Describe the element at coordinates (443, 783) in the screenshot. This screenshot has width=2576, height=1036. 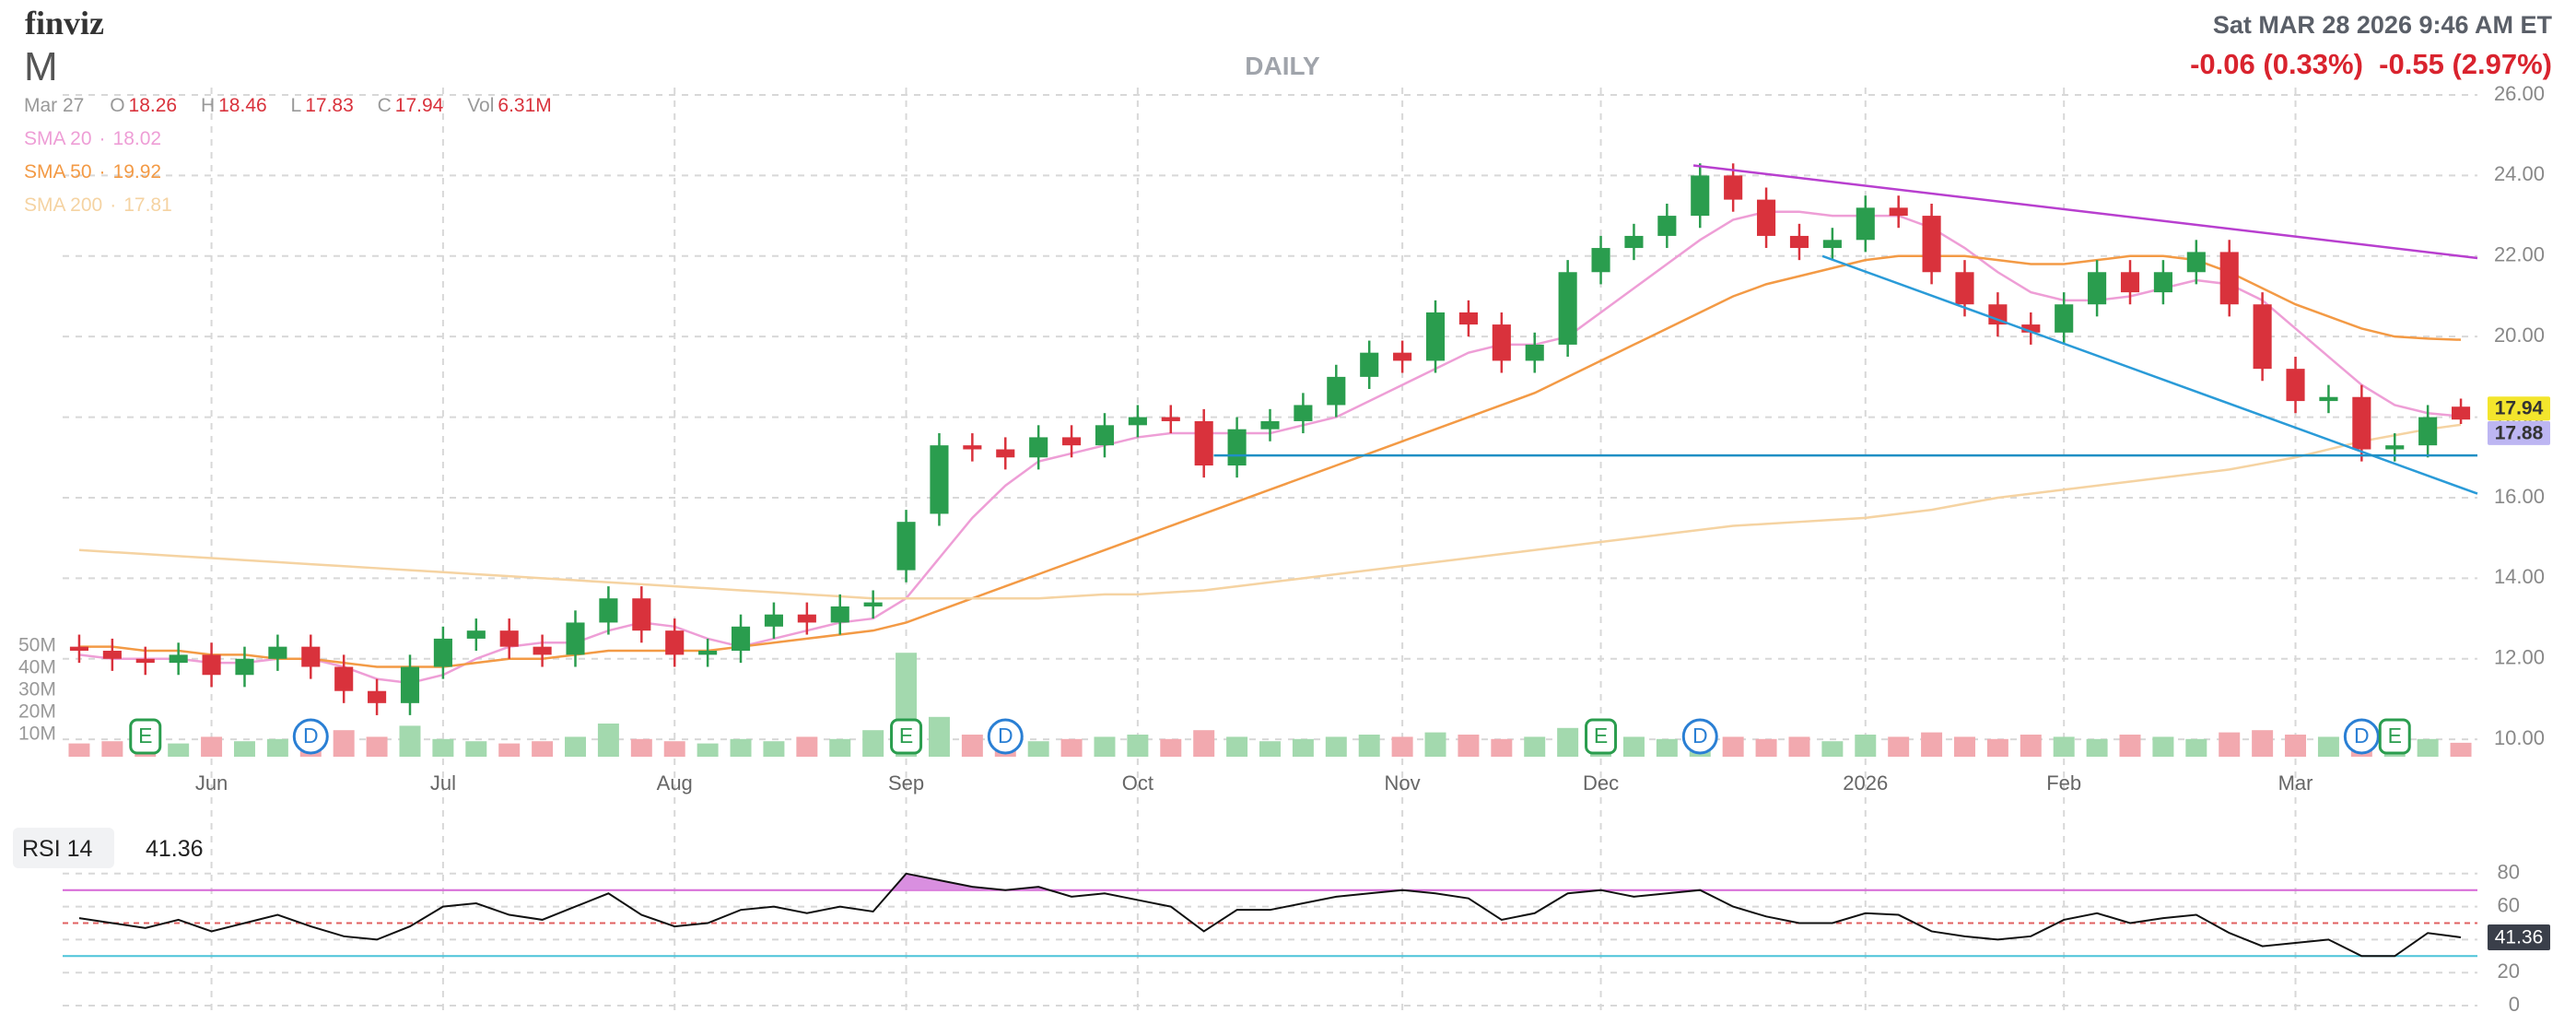
I see `x-tick-label: Jul` at that location.